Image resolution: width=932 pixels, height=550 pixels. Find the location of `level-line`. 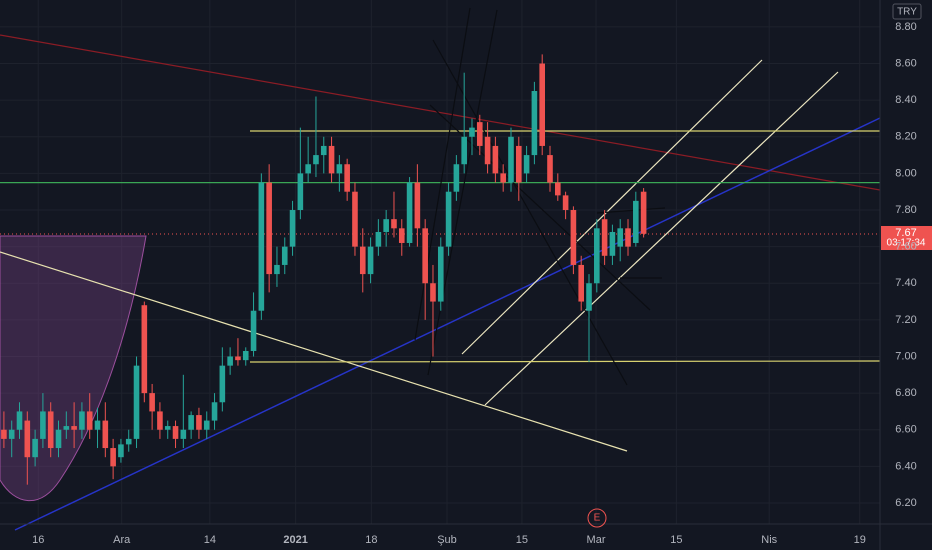

level-line is located at coordinates (565, 361).